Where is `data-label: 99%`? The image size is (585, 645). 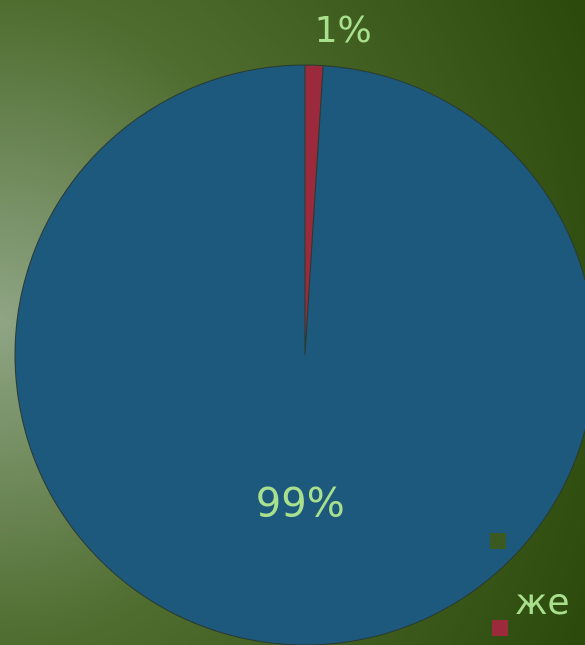
data-label: 99% is located at coordinates (300, 504).